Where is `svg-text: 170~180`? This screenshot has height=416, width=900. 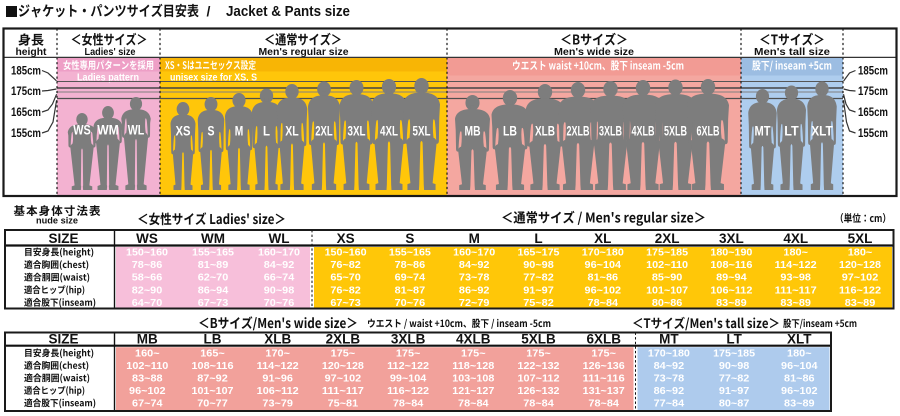
svg-text: 170~180 is located at coordinates (669, 353).